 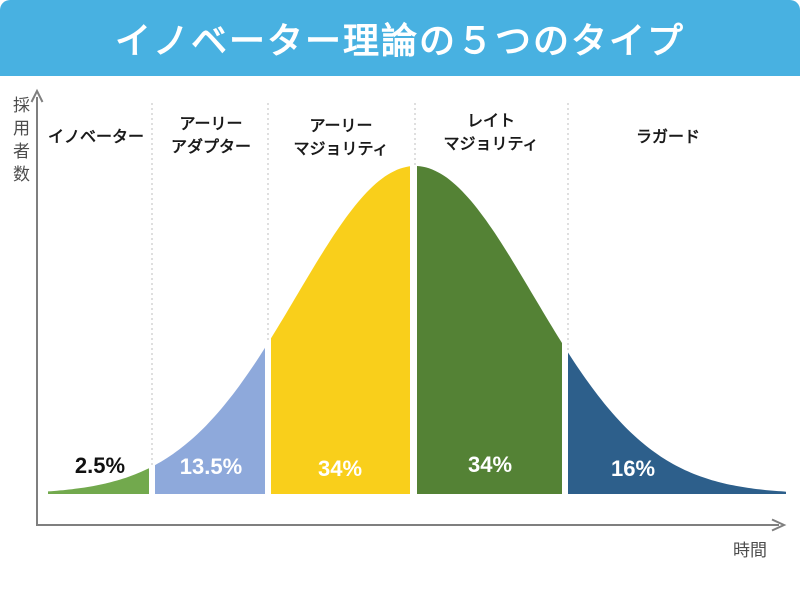 What do you see at coordinates (750, 550) in the screenshot?
I see `x-axis-label: 時間` at bounding box center [750, 550].